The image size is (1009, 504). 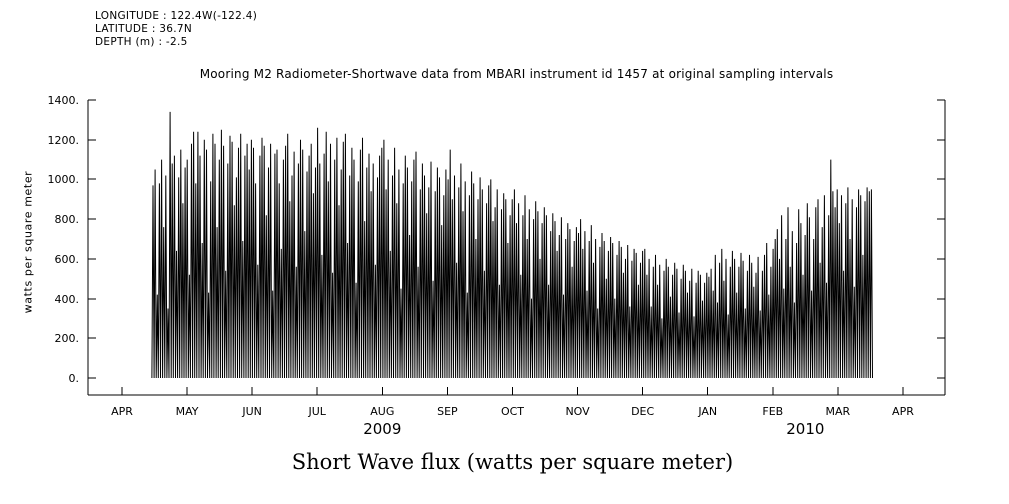 What do you see at coordinates (512, 462) in the screenshot?
I see `figure-caption: Short Wave flux (watts per square meter)` at bounding box center [512, 462].